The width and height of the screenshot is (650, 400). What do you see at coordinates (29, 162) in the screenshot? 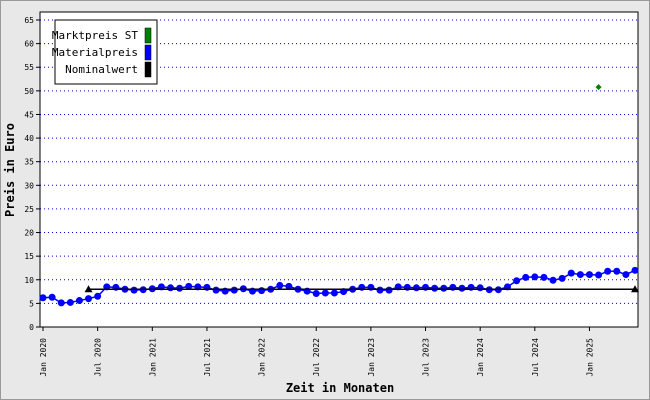
I see `y-tick-label: 35` at bounding box center [29, 162].